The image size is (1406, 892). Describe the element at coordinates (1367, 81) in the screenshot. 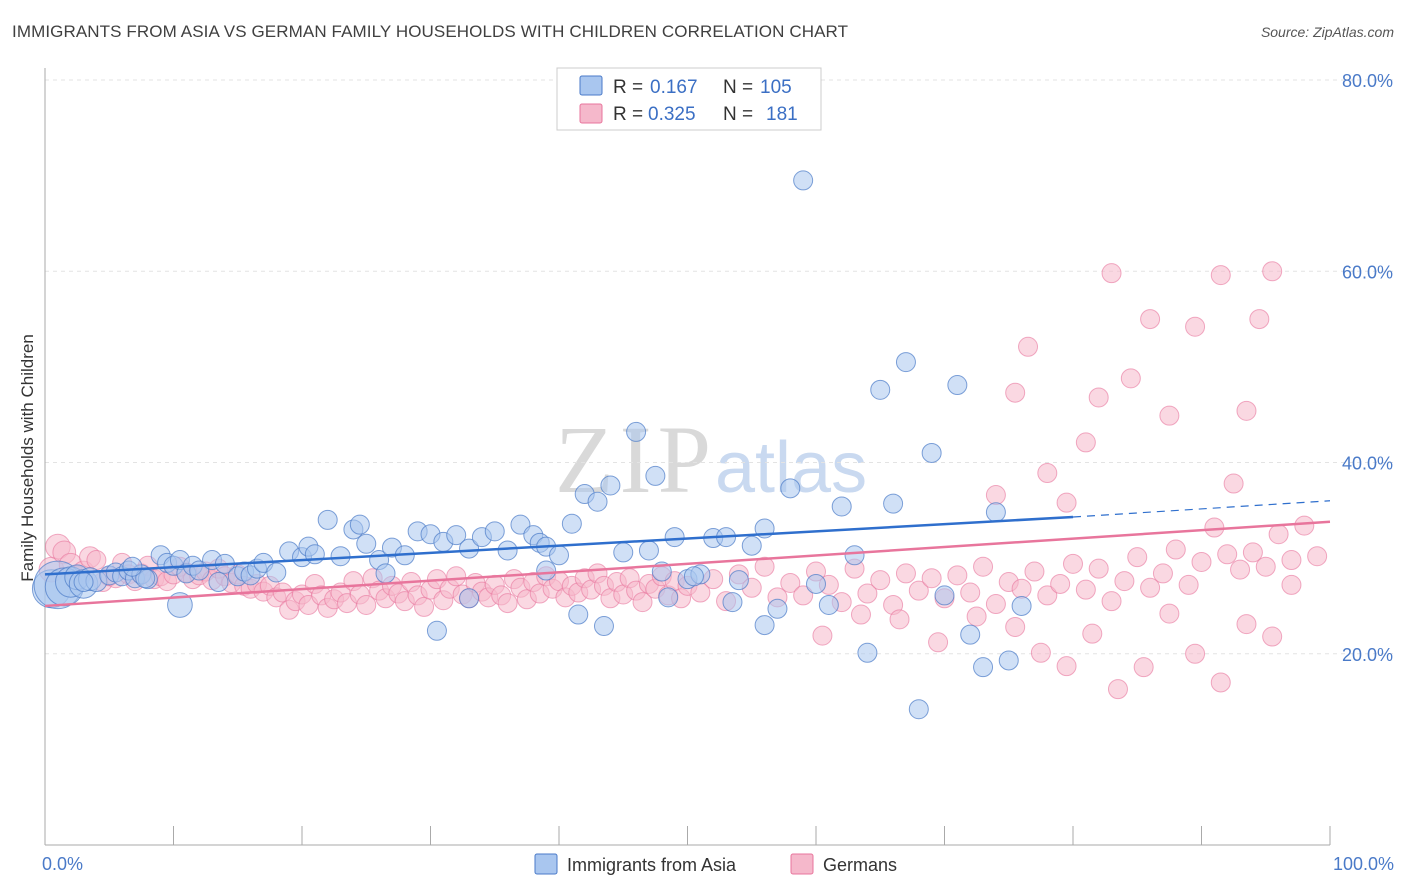

I see `y-tick-label: 80.0%` at that location.